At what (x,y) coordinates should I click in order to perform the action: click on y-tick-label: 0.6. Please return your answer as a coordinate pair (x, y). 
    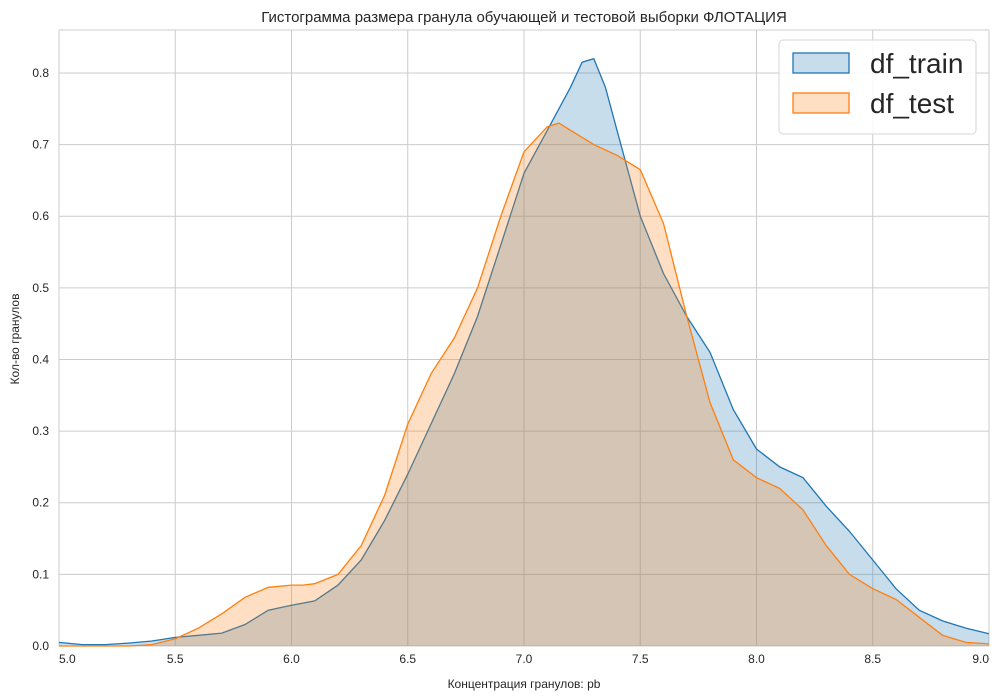
    Looking at the image, I should click on (40, 216).